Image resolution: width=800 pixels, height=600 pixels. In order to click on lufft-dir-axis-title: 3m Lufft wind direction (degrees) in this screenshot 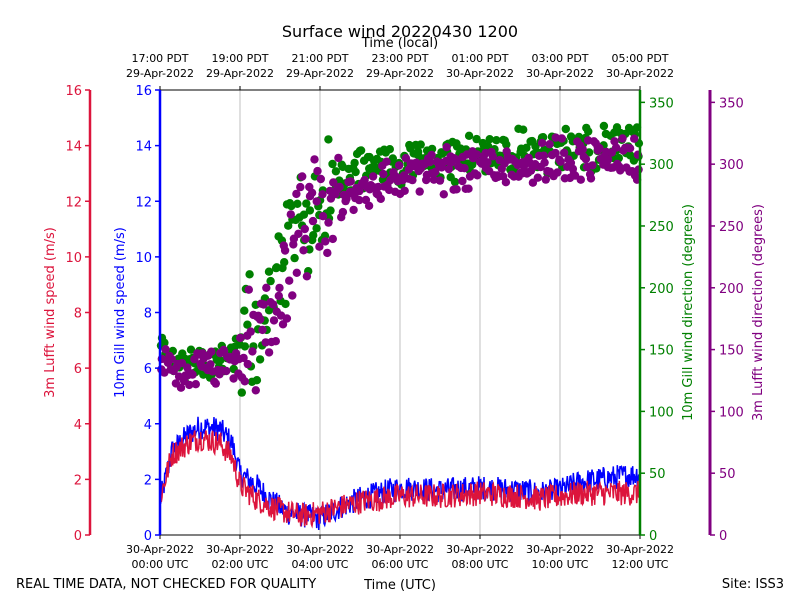, I will do `click(758, 312)`.